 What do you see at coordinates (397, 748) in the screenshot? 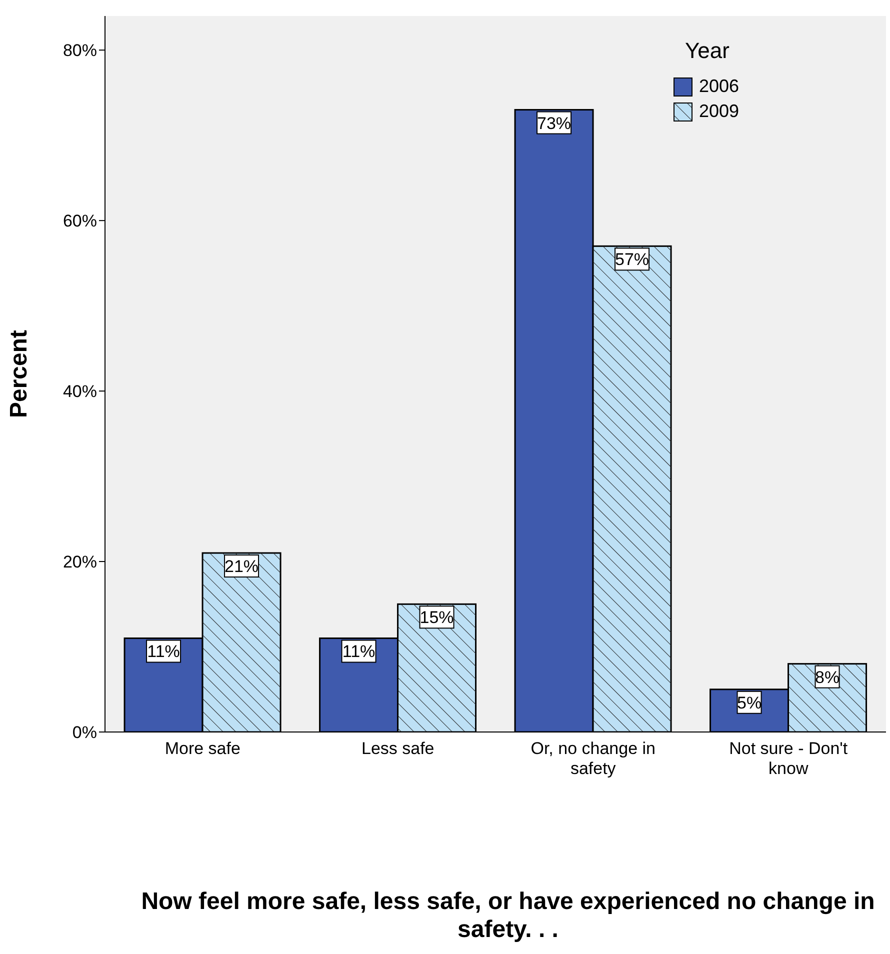
I see `x-tick-label: Less safe` at bounding box center [397, 748].